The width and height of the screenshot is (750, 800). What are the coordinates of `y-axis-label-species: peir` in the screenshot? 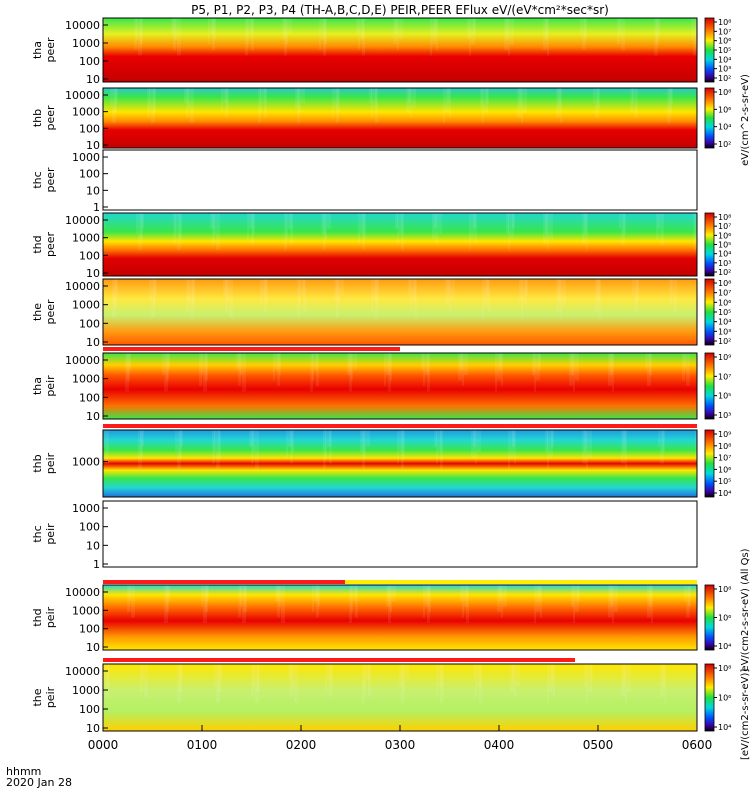 It's located at (50, 697).